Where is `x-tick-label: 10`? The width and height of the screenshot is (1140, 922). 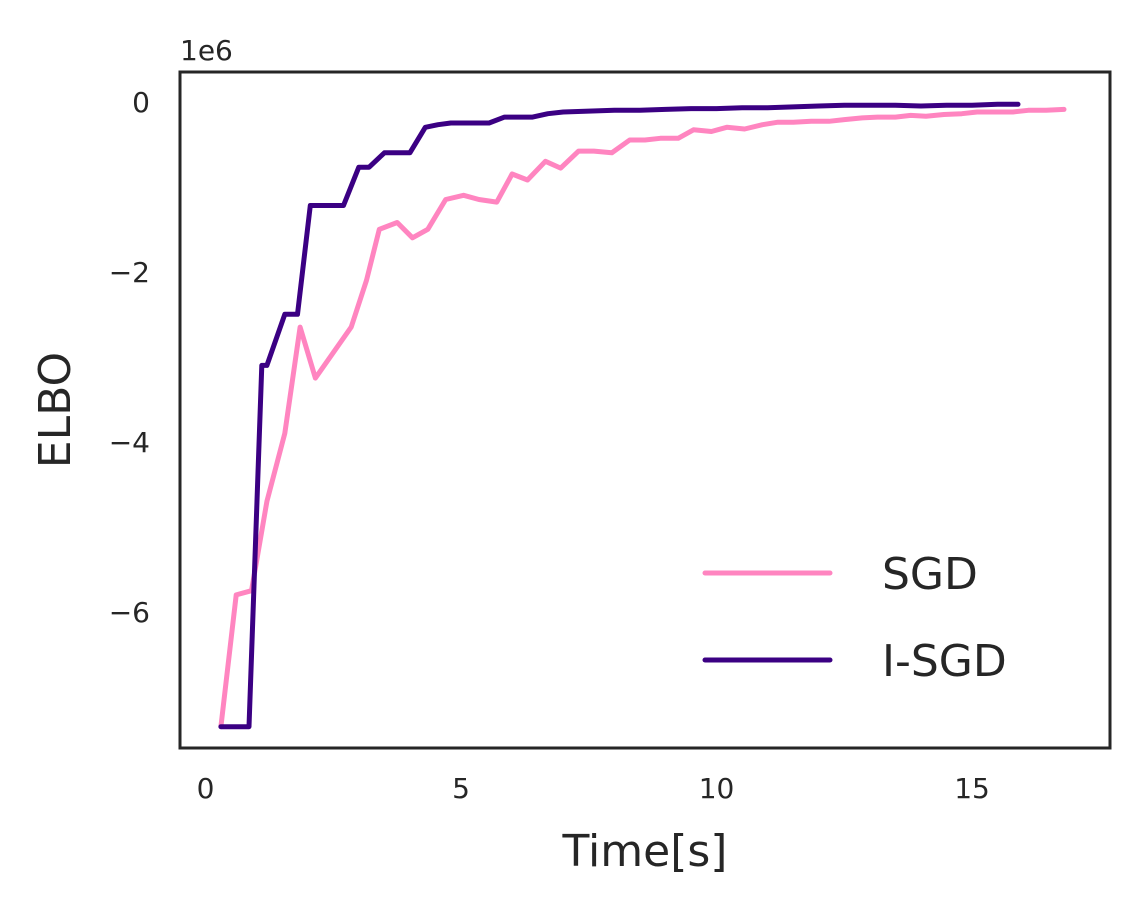
x-tick-label: 10 is located at coordinates (717, 788).